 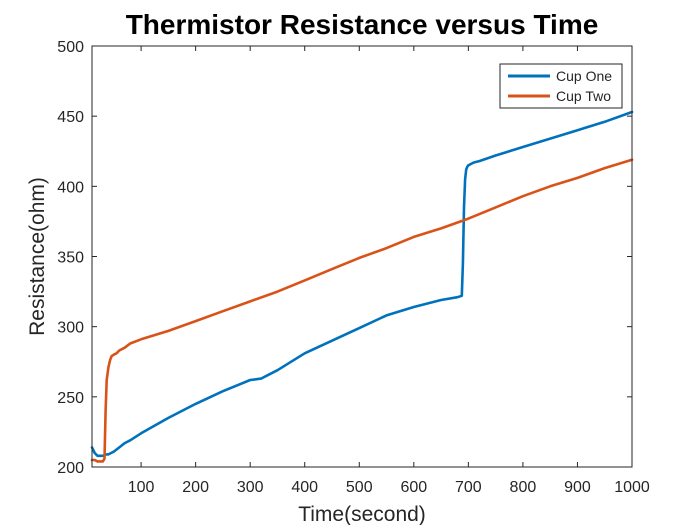 What do you see at coordinates (362, 514) in the screenshot?
I see `x-axis-label: Time(second)` at bounding box center [362, 514].